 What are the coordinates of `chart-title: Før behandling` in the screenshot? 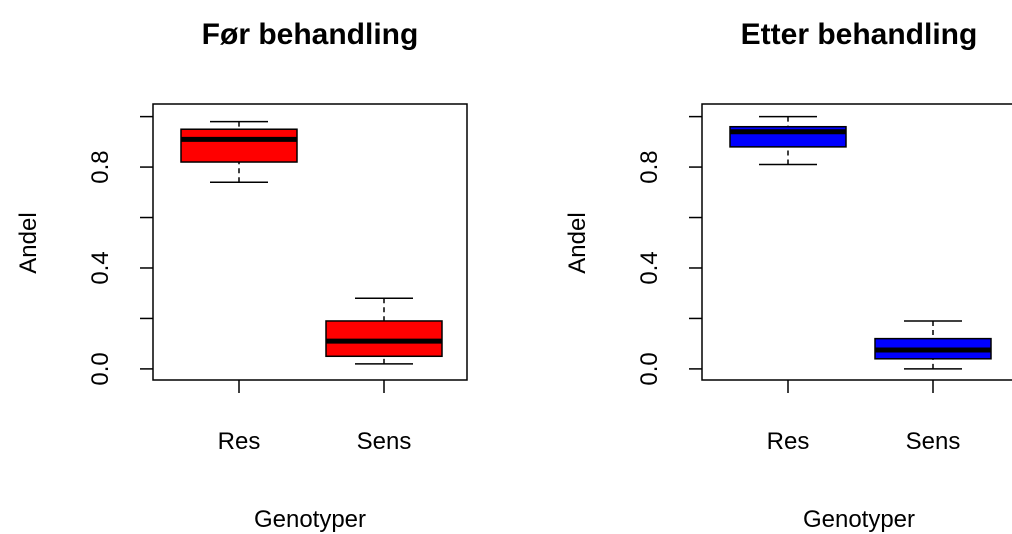 It's located at (310, 34).